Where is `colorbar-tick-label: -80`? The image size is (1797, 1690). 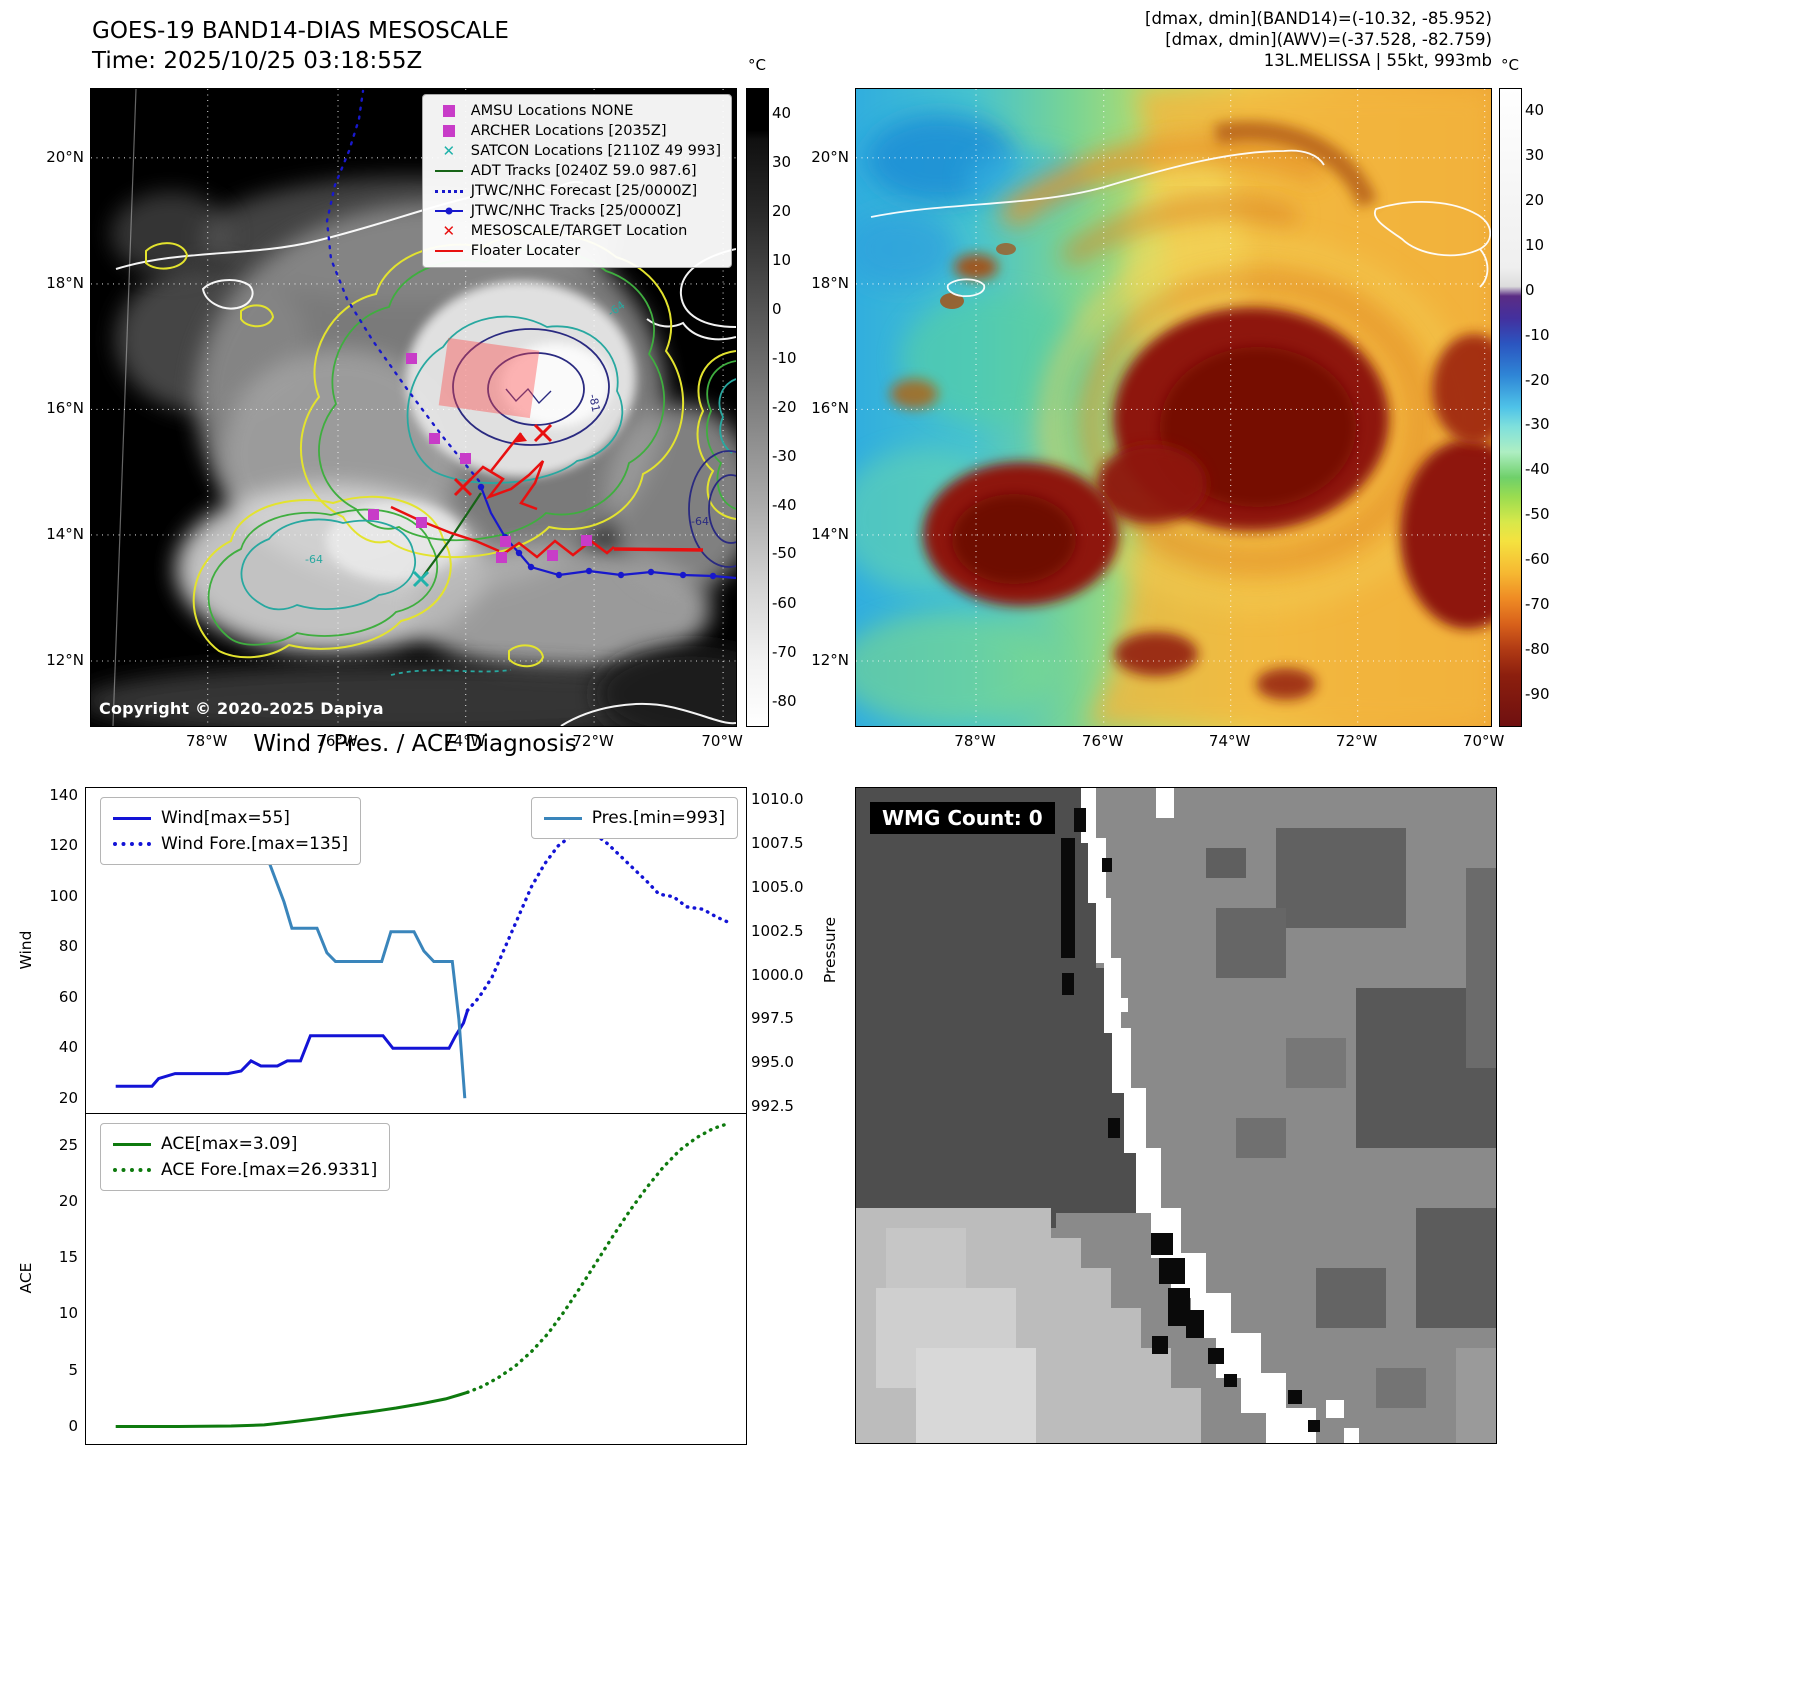 colorbar-tick-label: -80 is located at coordinates (1537, 648).